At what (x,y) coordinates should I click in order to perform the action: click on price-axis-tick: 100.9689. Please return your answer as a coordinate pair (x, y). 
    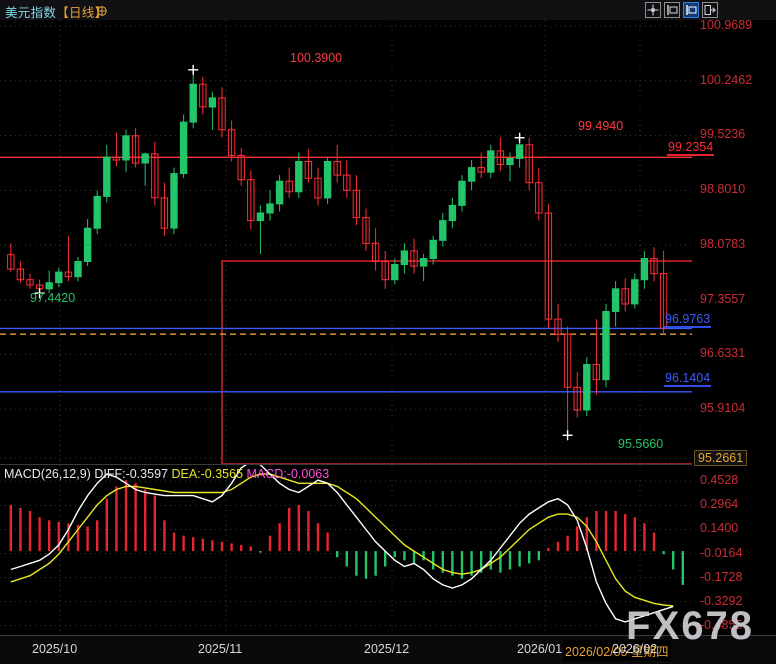
    Looking at the image, I should click on (726, 25).